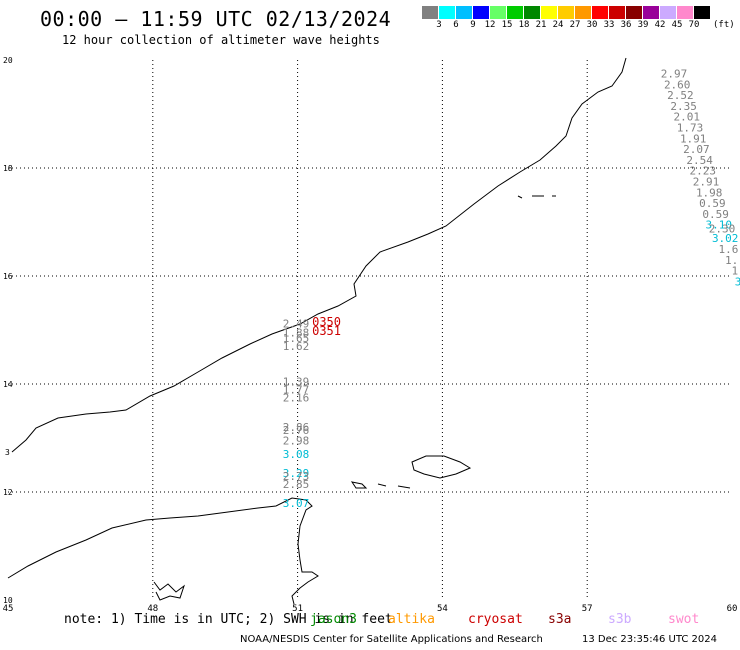  What do you see at coordinates (152, 609) in the screenshot?
I see `longitude-label: 48` at bounding box center [152, 609].